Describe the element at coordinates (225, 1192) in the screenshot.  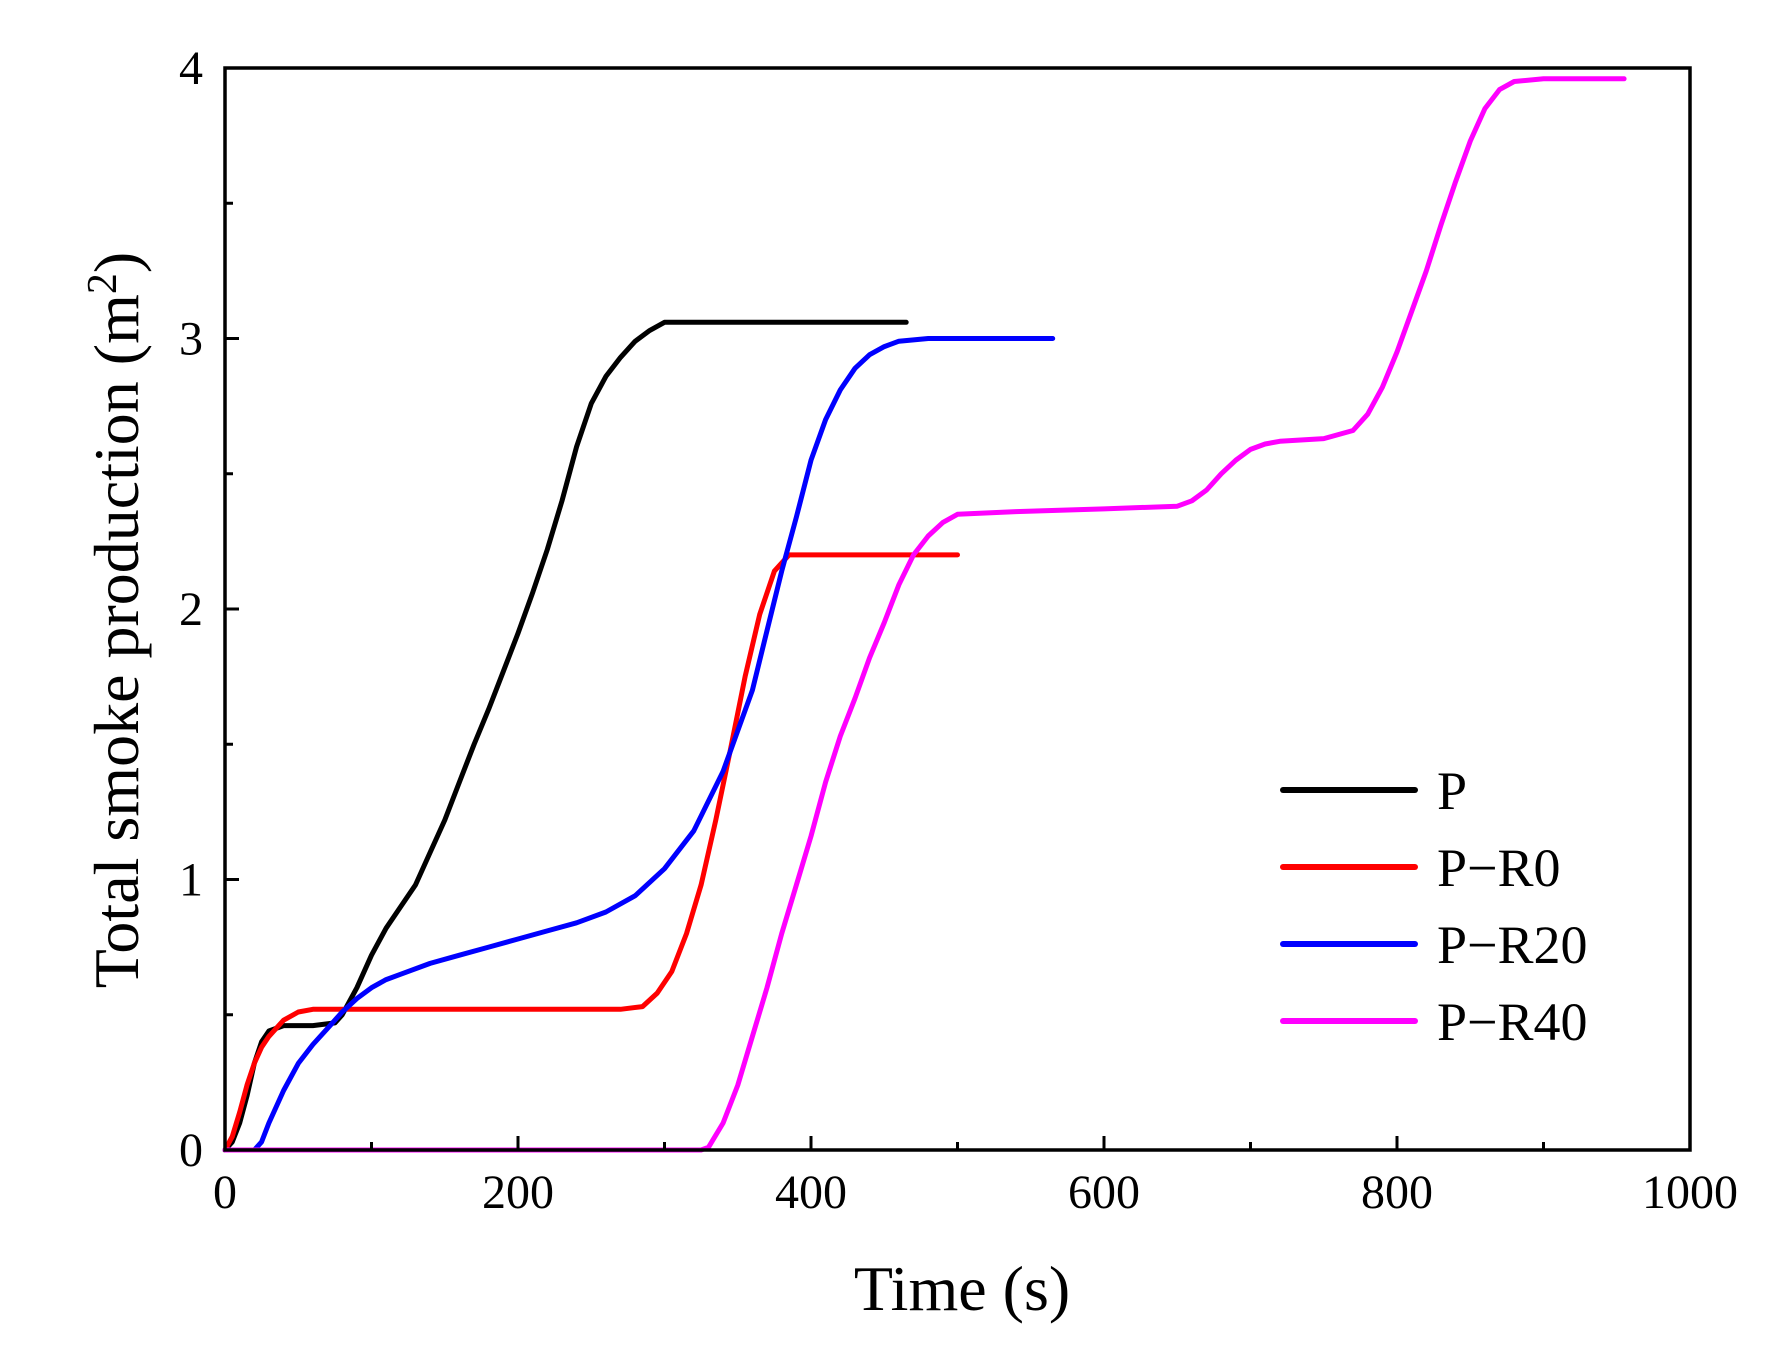
I see `x-tick-label: 0` at that location.